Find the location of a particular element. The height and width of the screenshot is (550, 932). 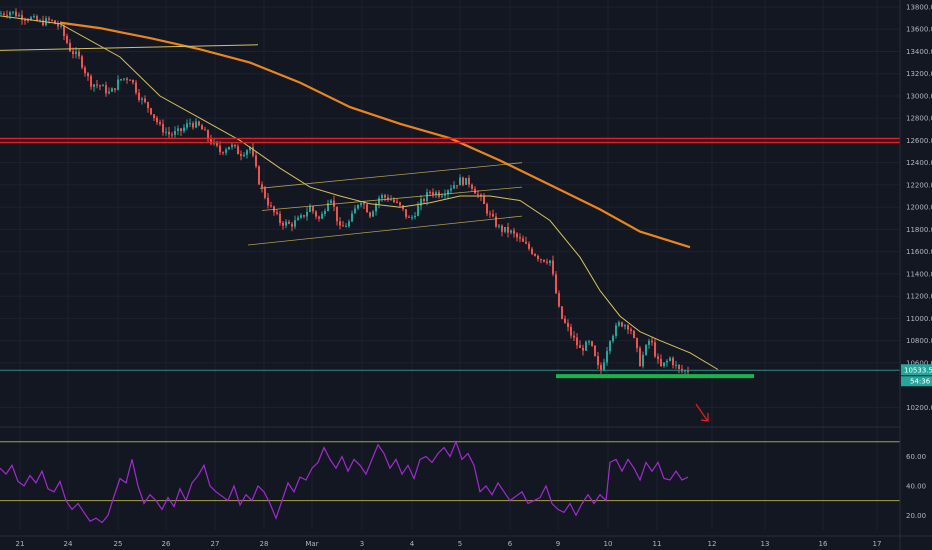

time-badge-box is located at coordinates (916, 381).